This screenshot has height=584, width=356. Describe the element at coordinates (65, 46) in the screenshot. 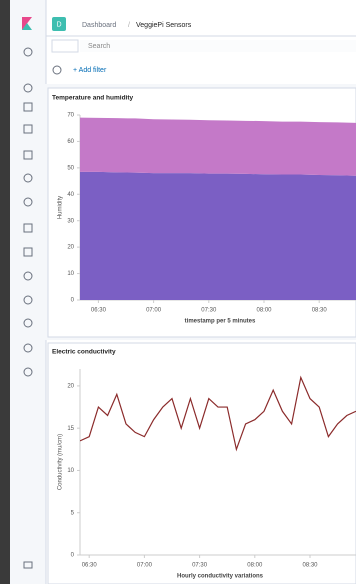

I see `query-menu` at that location.